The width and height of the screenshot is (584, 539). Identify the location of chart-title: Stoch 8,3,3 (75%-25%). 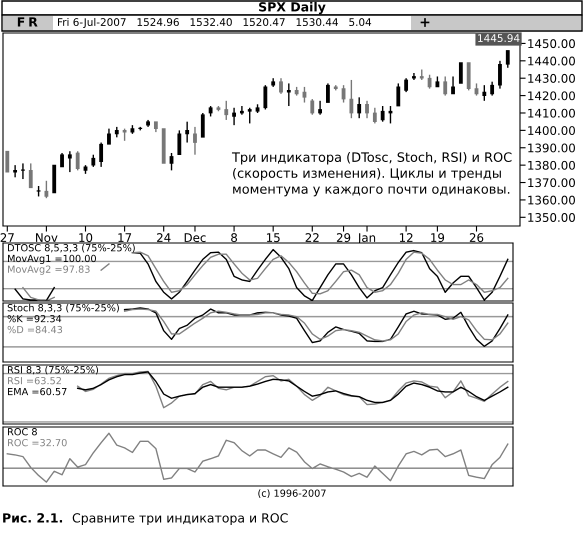
(63, 308).